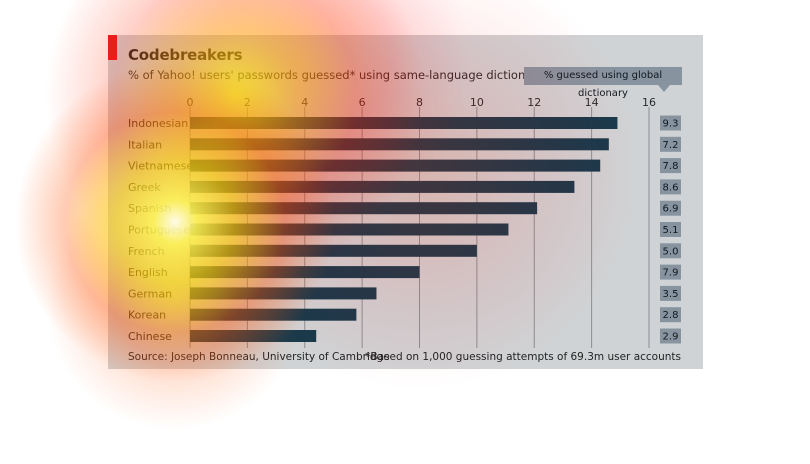  Describe the element at coordinates (671, 273) in the screenshot. I see `global-value-label: 7.9` at that location.